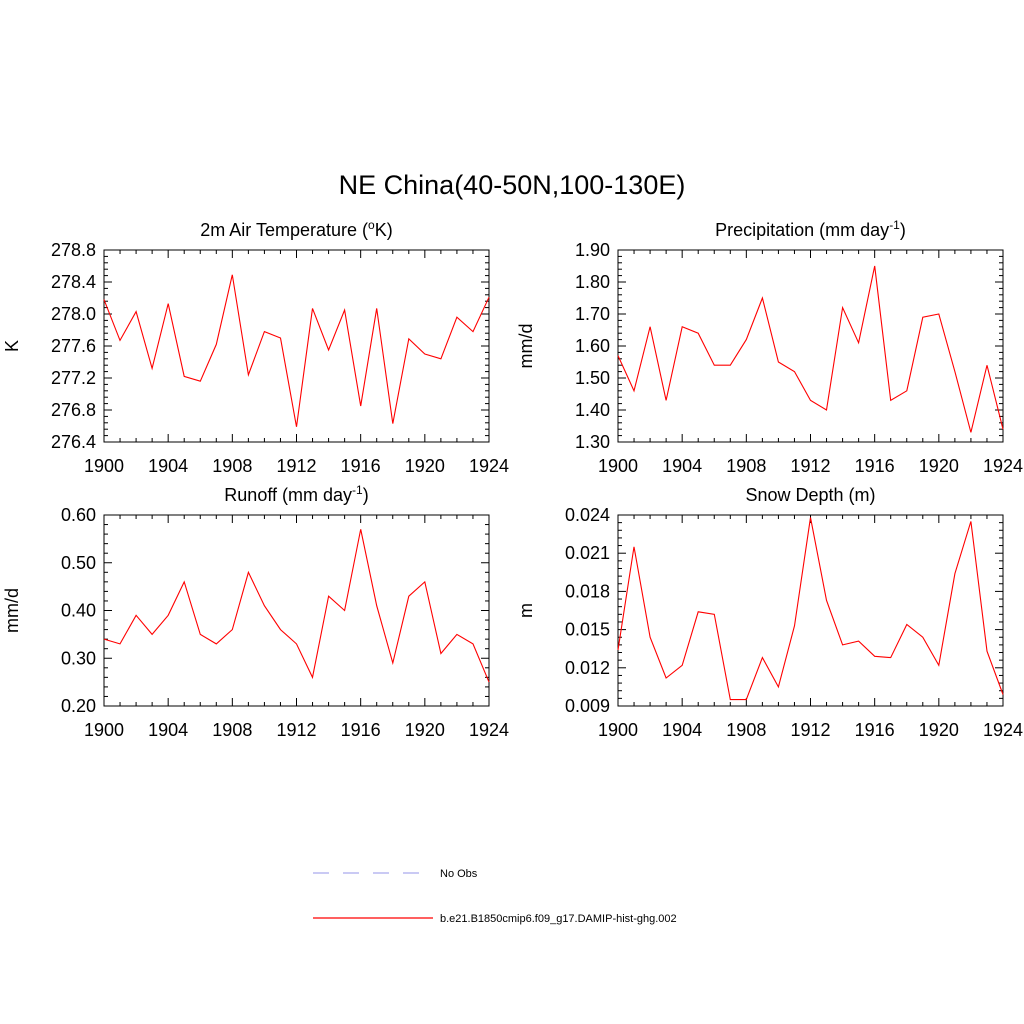 The width and height of the screenshot is (1024, 1024). What do you see at coordinates (587, 706) in the screenshot?
I see `y-tick-label: 0.009` at bounding box center [587, 706].